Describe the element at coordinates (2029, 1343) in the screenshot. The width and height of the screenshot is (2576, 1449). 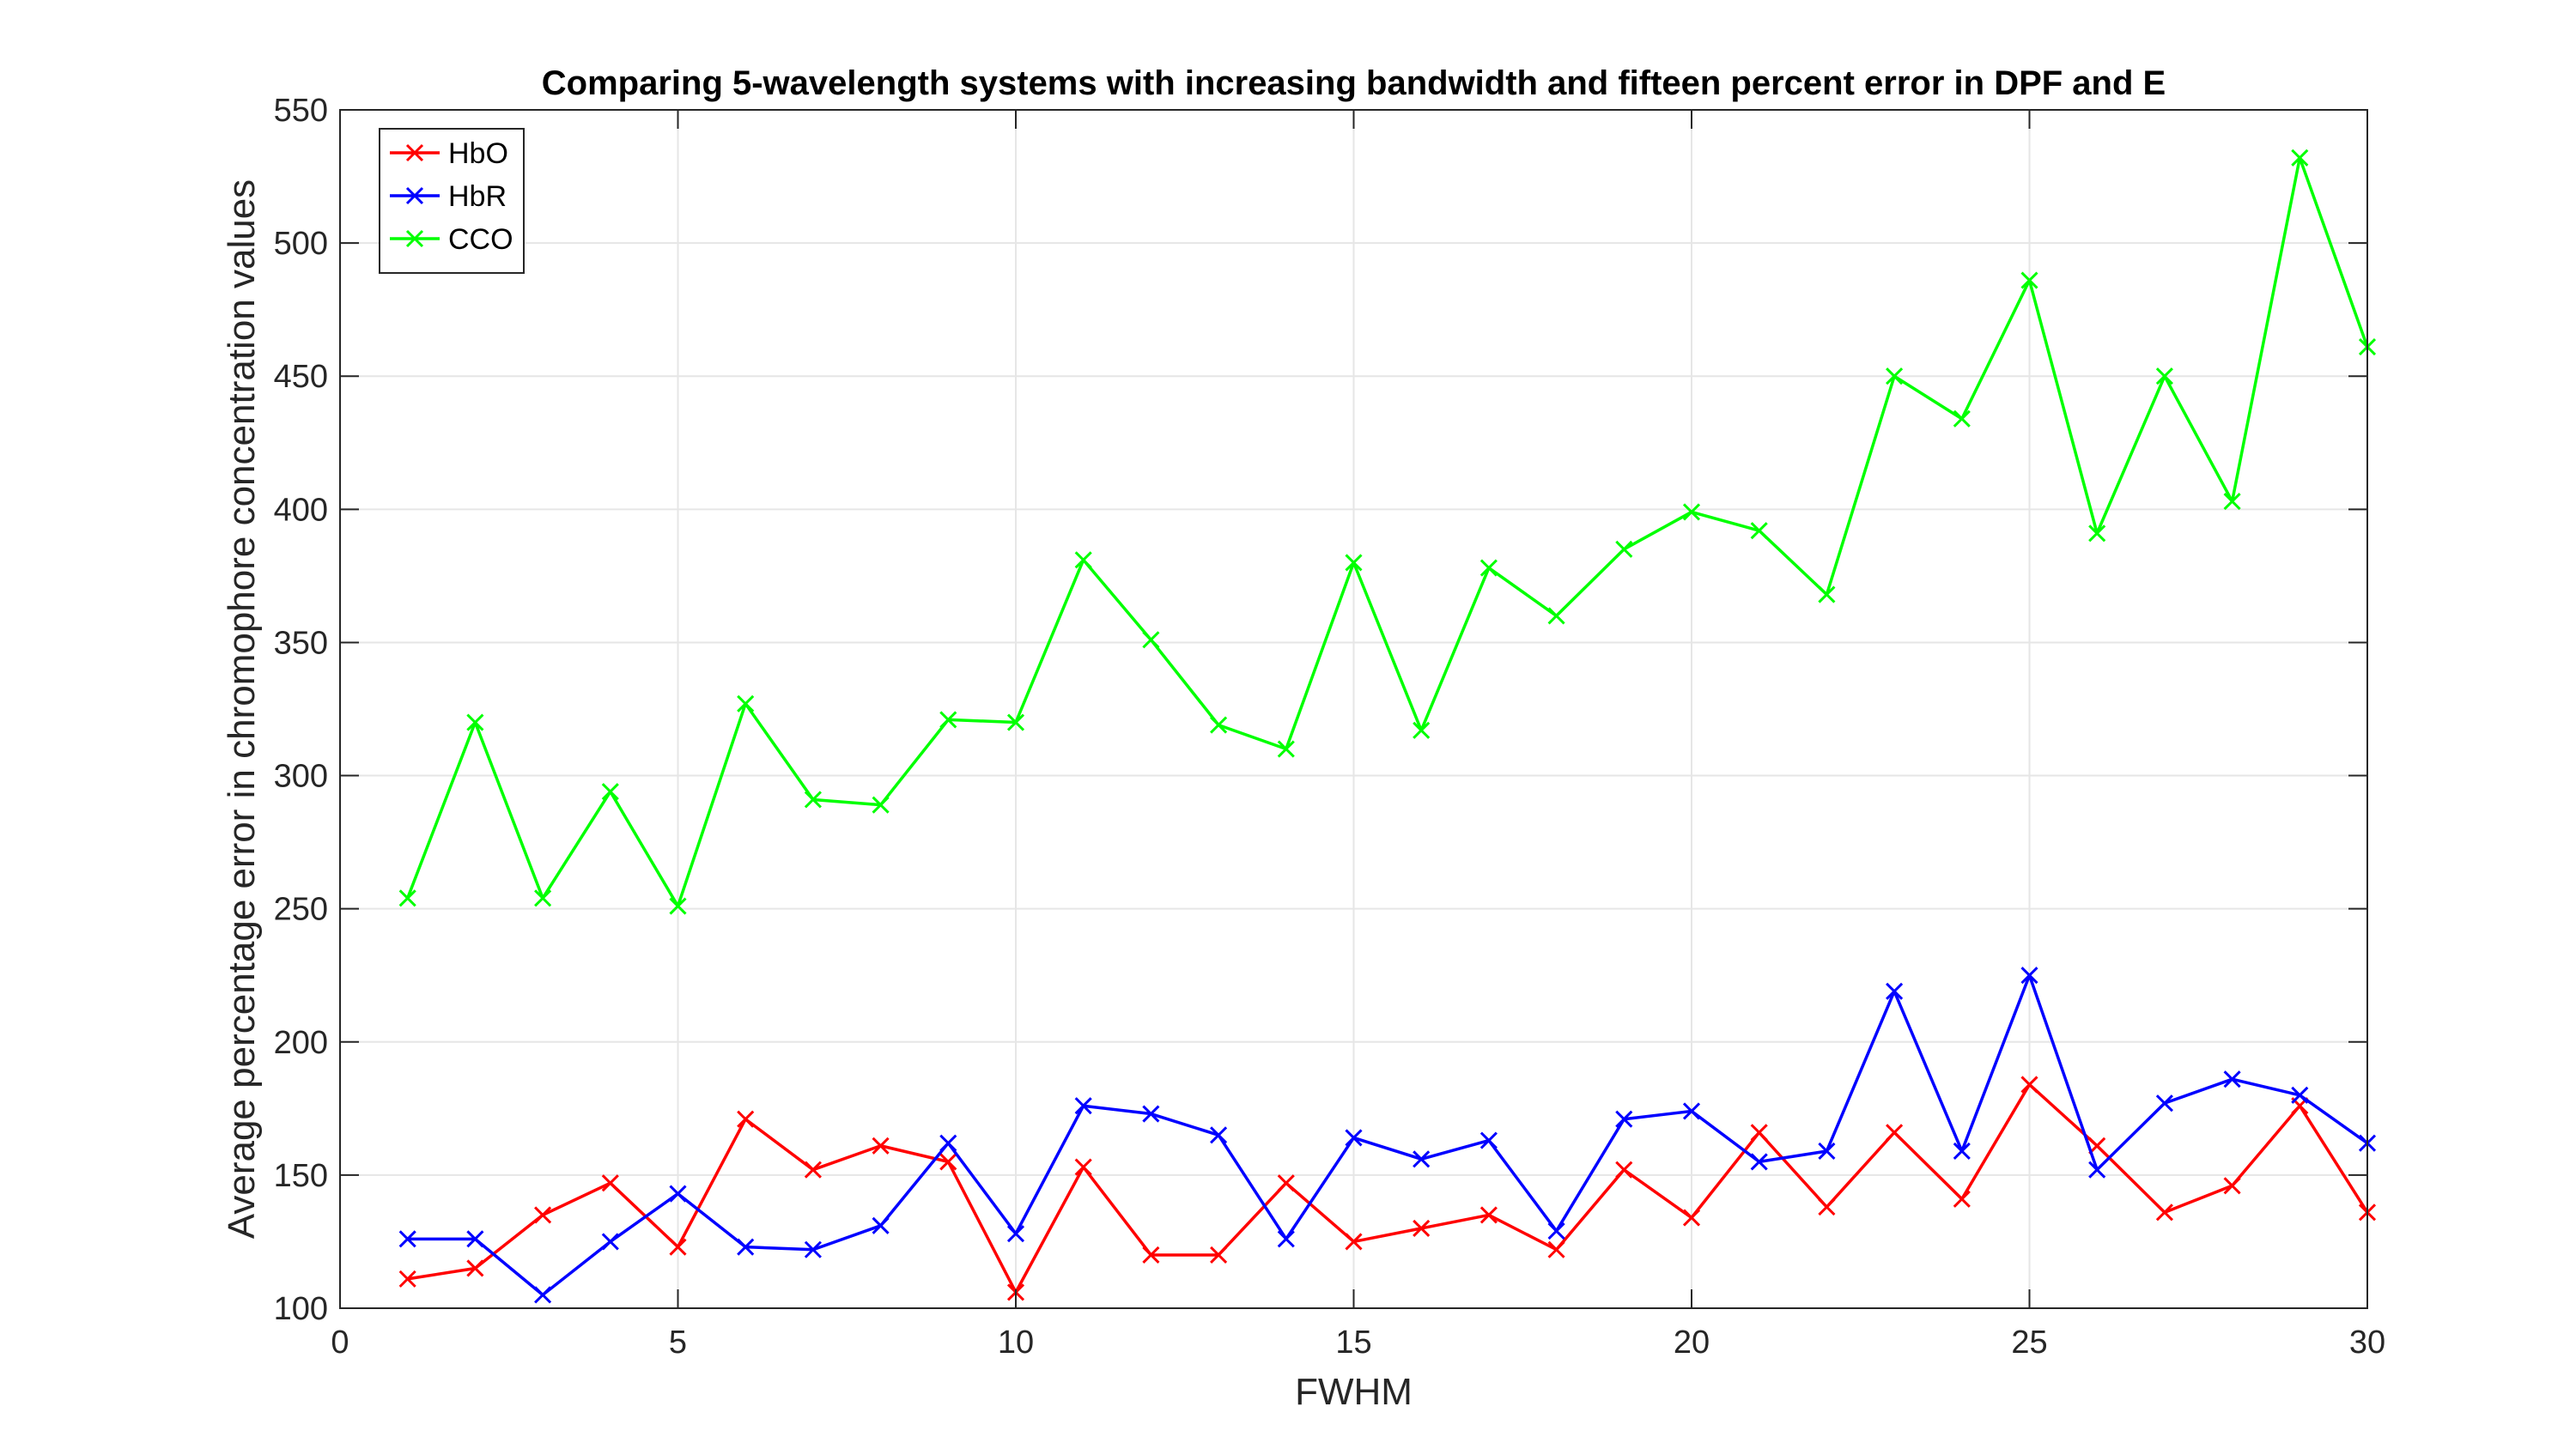
I see `x-tick-label: 25` at that location.